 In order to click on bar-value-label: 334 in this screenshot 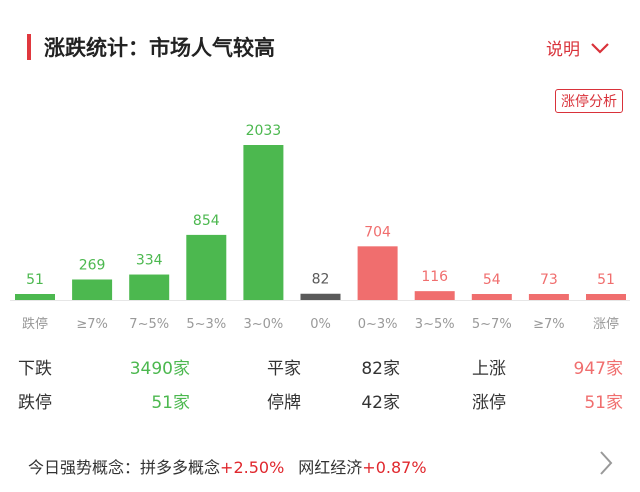, I will do `click(149, 261)`.